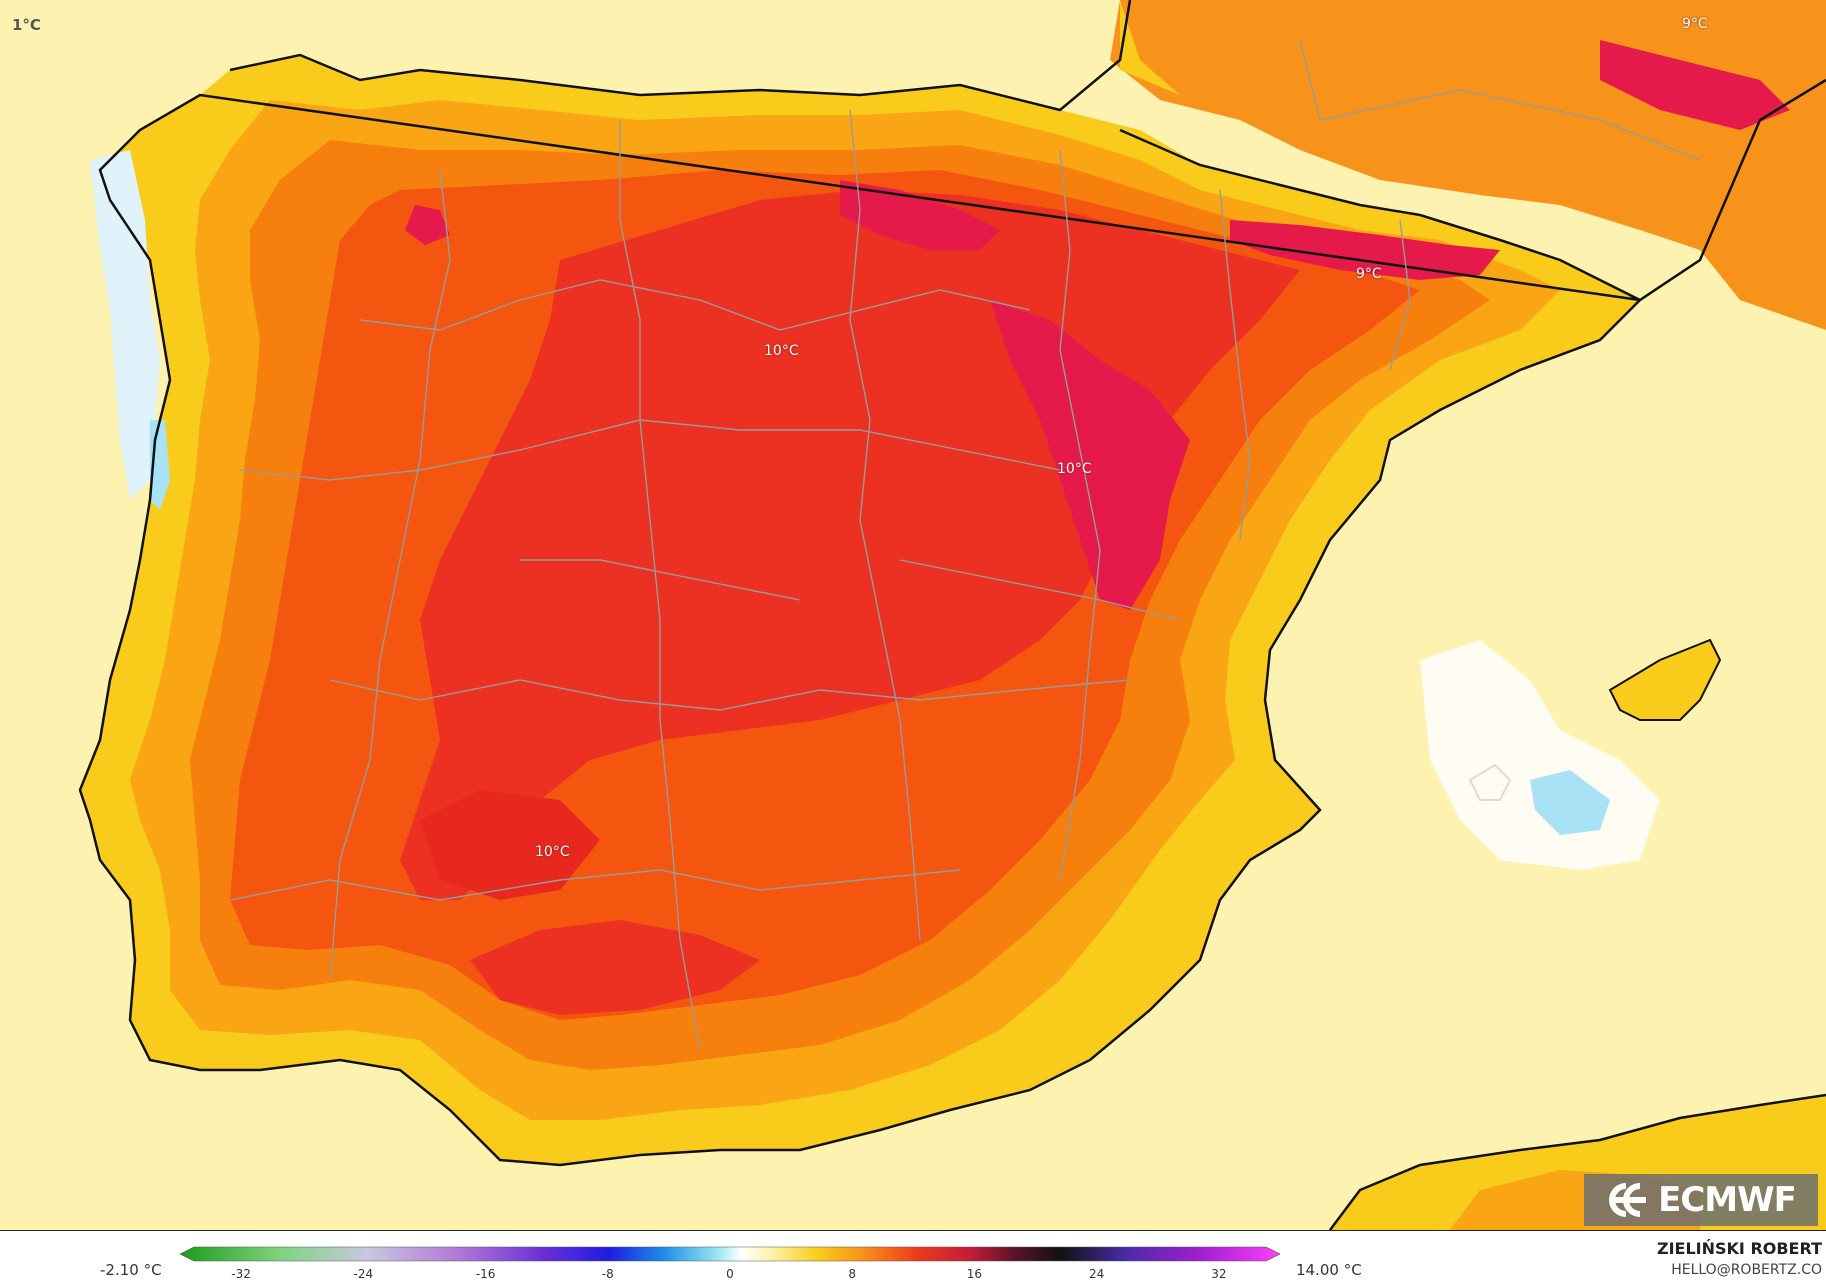 The width and height of the screenshot is (1826, 1288). Describe the element at coordinates (1739, 1248) in the screenshot. I see `author-name: ZIELIŃSKI ROBERT` at that location.